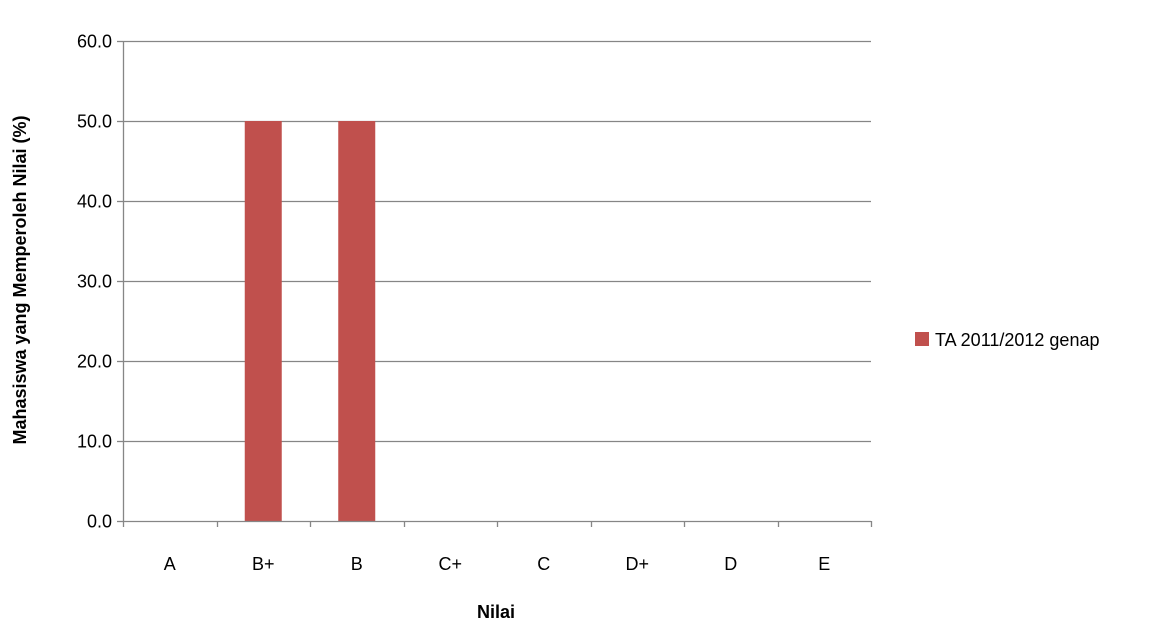 Image resolution: width=1168 pixels, height=636 pixels. Describe the element at coordinates (824, 564) in the screenshot. I see `x-tick-label: E` at that location.